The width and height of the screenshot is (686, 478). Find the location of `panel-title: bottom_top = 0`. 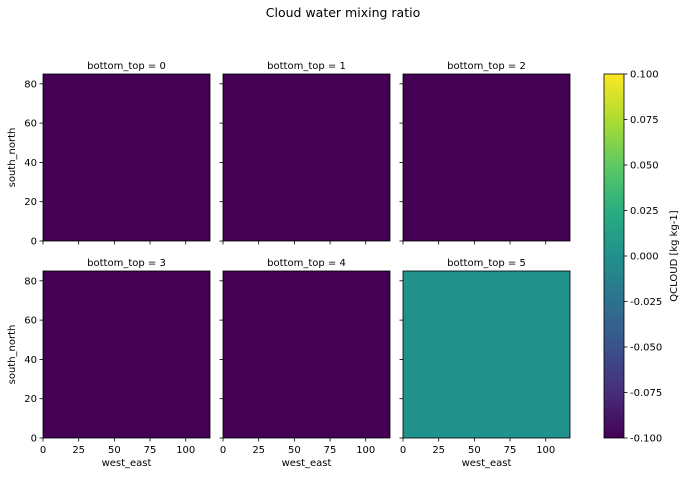

panel-title: bottom_top = 0 is located at coordinates (126, 66).